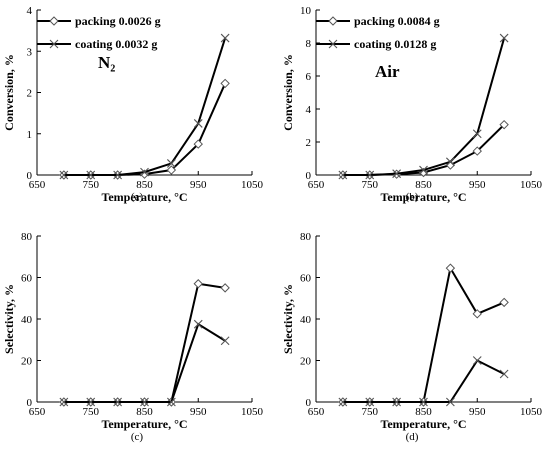 Image resolution: width=550 pixels, height=457 pixels. Describe the element at coordinates (309, 44) in the screenshot. I see `panel-b-y-tick-label: 8` at that location.